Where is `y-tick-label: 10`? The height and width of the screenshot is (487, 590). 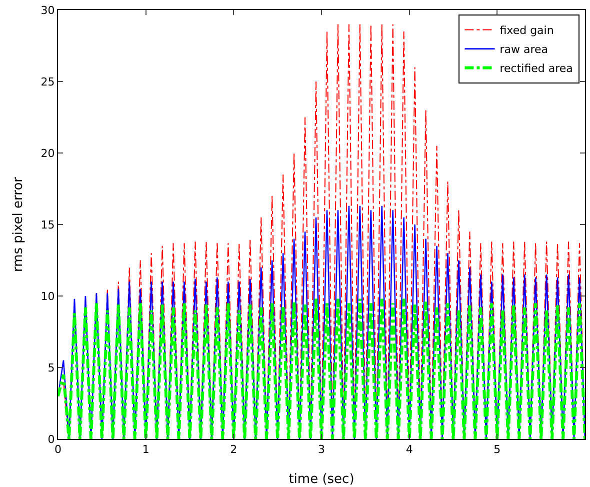 y-tick-label: 10 is located at coordinates (47, 296).